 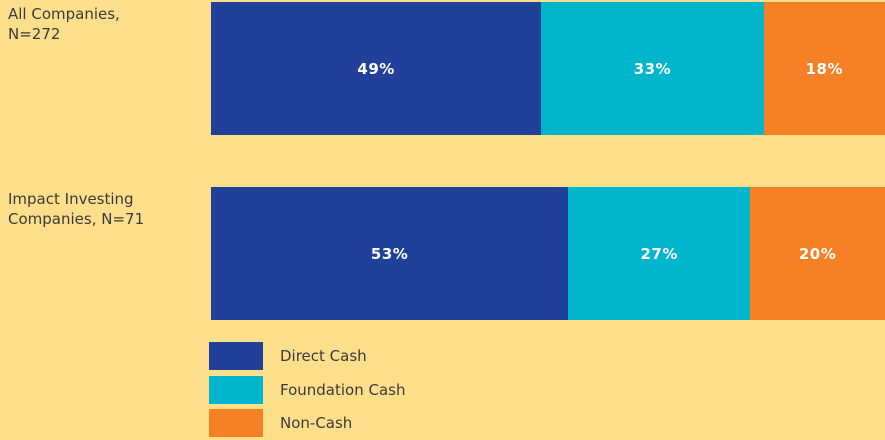 I want to click on bar-segment: 18%, so click(x=824, y=68).